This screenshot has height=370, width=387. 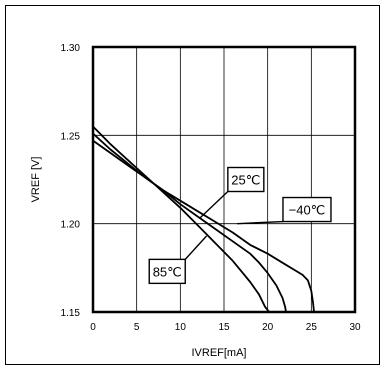 I want to click on x-tick-label: 0, so click(x=93, y=327).